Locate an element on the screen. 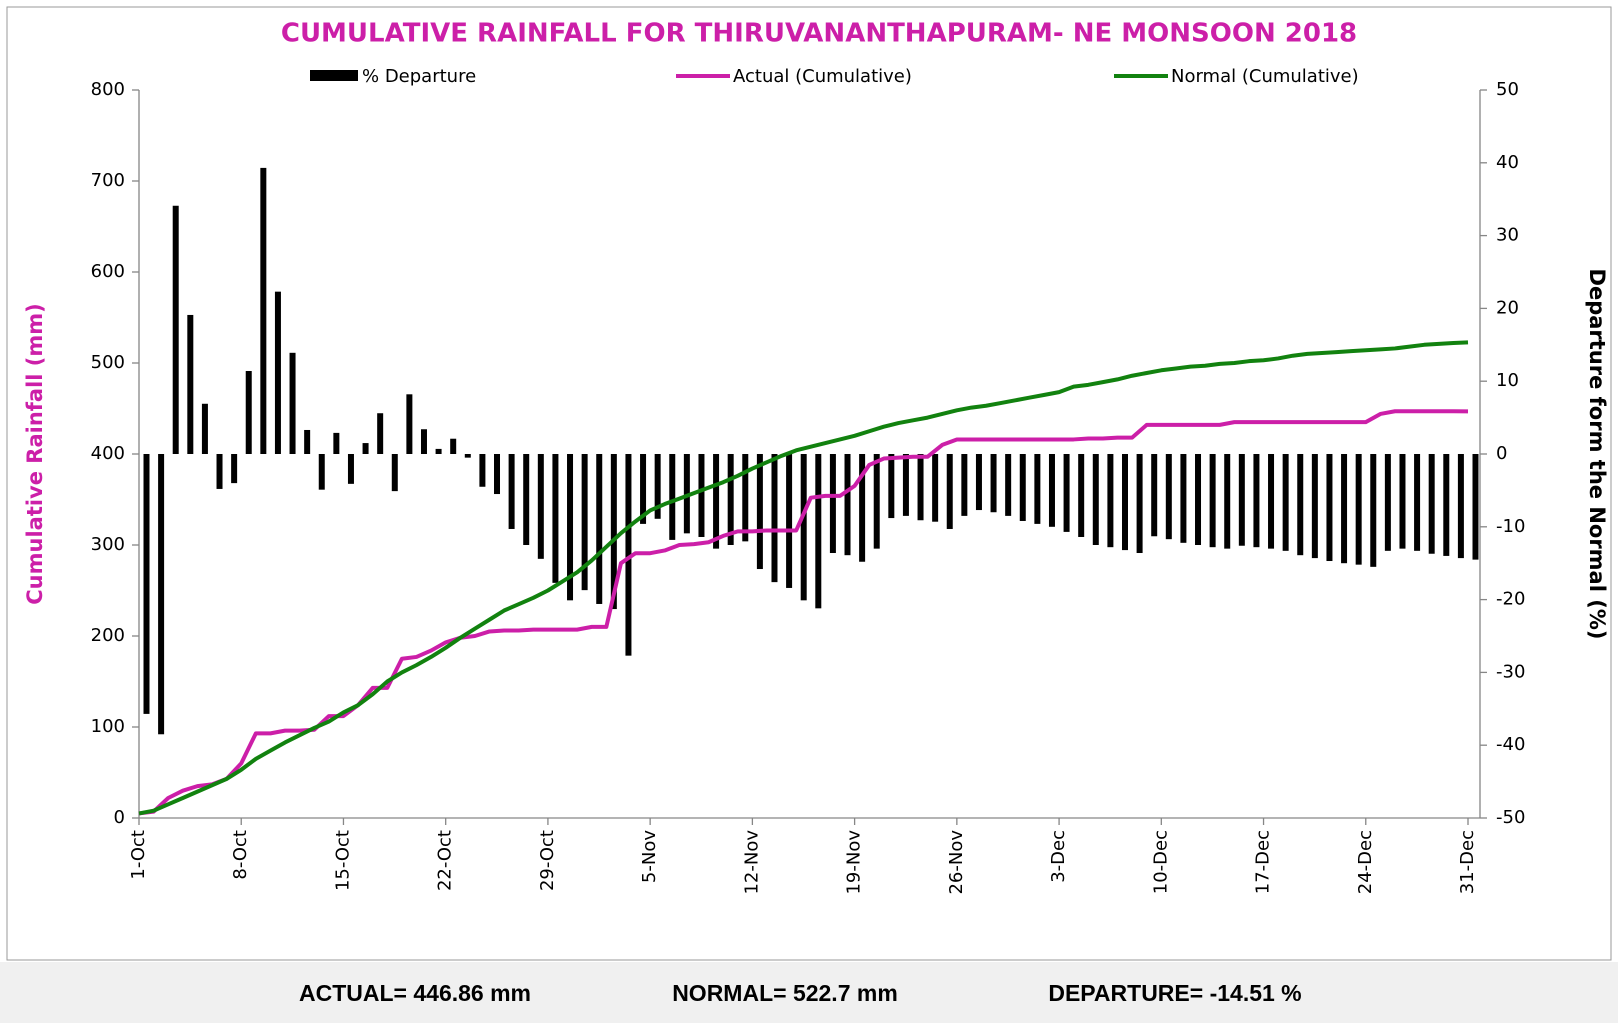 This screenshot has height=1023, width=1618. y2-tick-label: 40 is located at coordinates (1507, 162).